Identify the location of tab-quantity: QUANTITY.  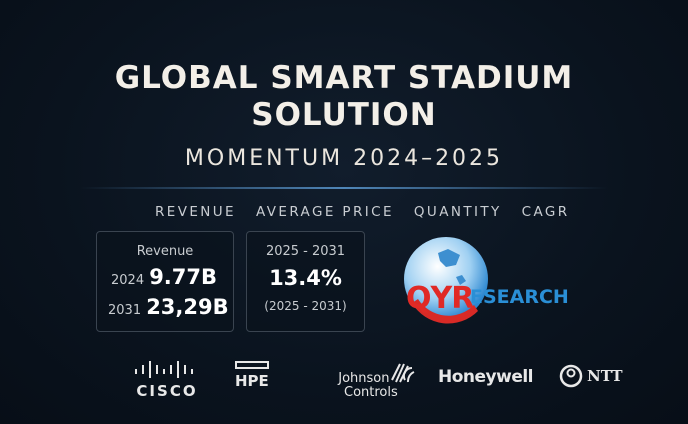
(457, 212).